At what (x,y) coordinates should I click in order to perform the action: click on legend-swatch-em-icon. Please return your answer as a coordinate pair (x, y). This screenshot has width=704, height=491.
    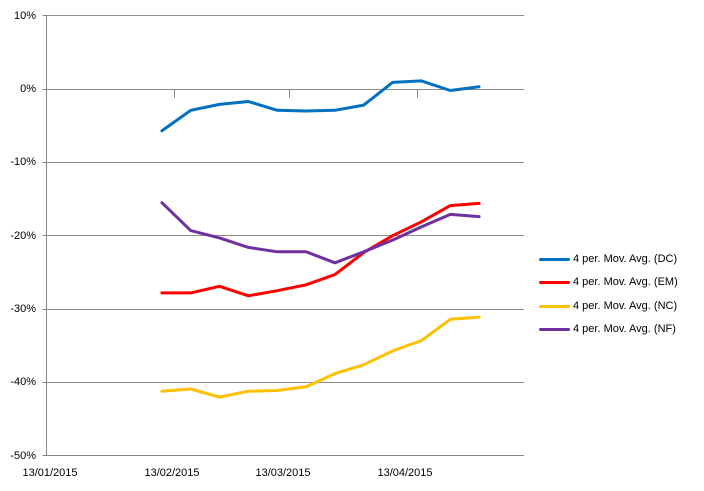
    Looking at the image, I should click on (554, 282).